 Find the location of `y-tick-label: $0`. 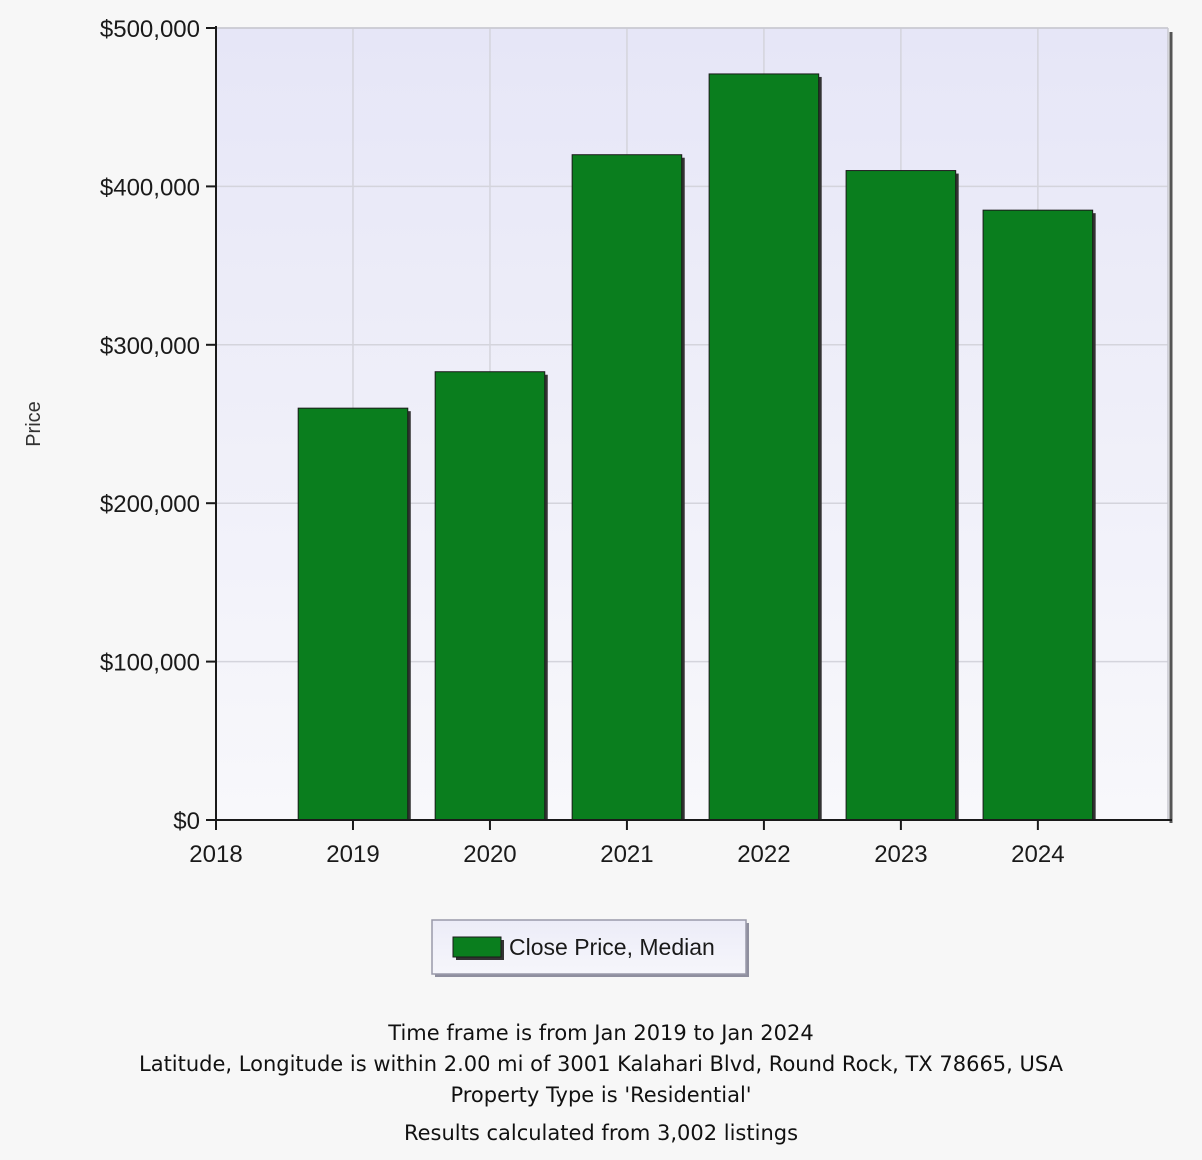

y-tick-label: $0 is located at coordinates (186, 821).